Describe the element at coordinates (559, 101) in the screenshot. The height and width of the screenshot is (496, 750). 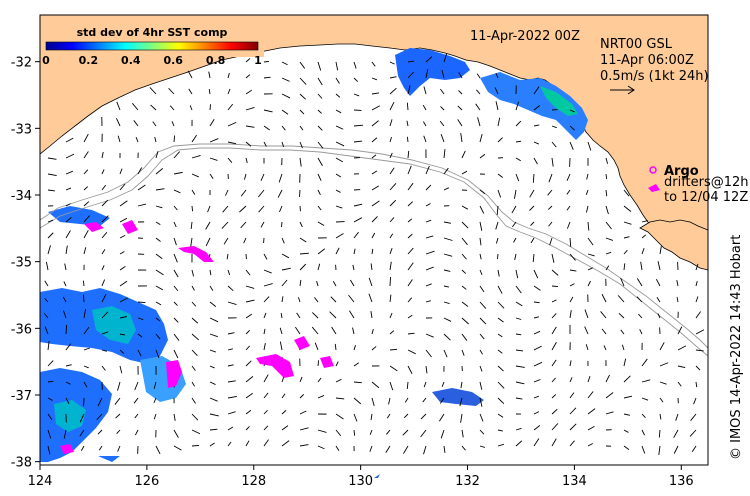
I see `sst-patch-northeast-hot` at that location.